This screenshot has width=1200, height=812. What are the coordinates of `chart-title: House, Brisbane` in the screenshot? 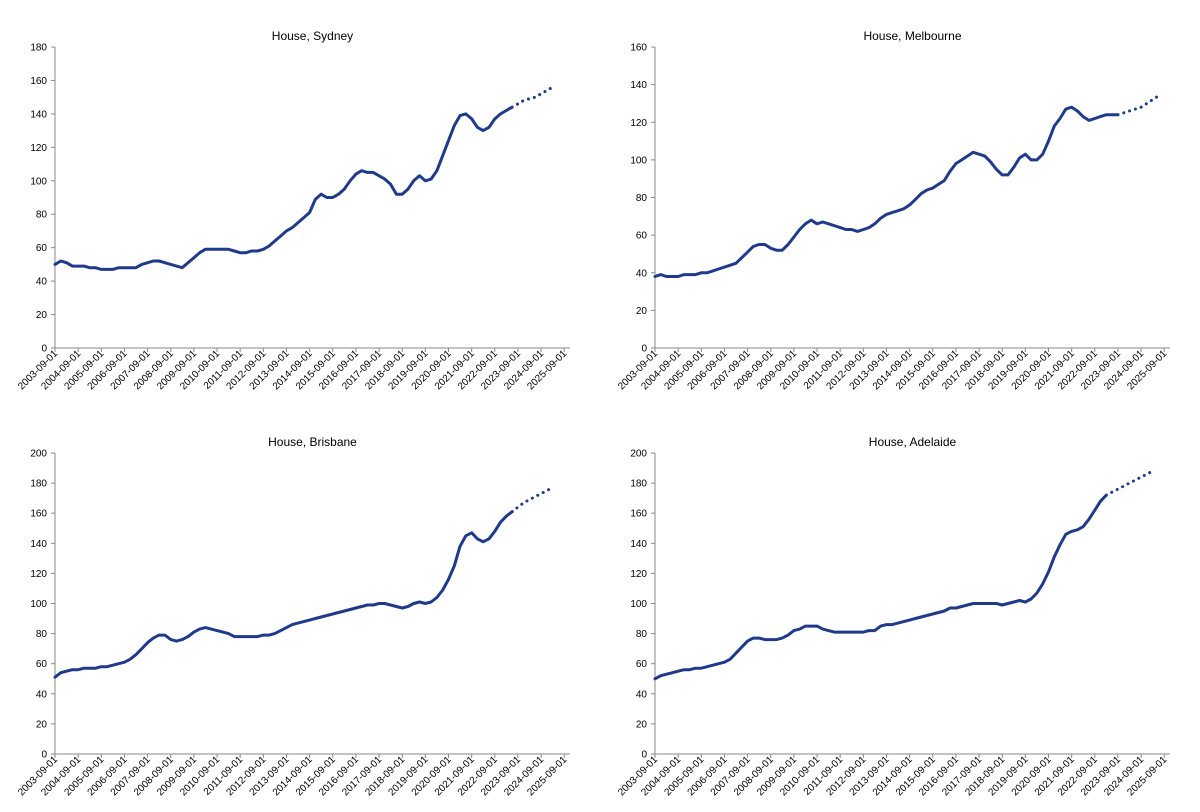 It's located at (312, 442).